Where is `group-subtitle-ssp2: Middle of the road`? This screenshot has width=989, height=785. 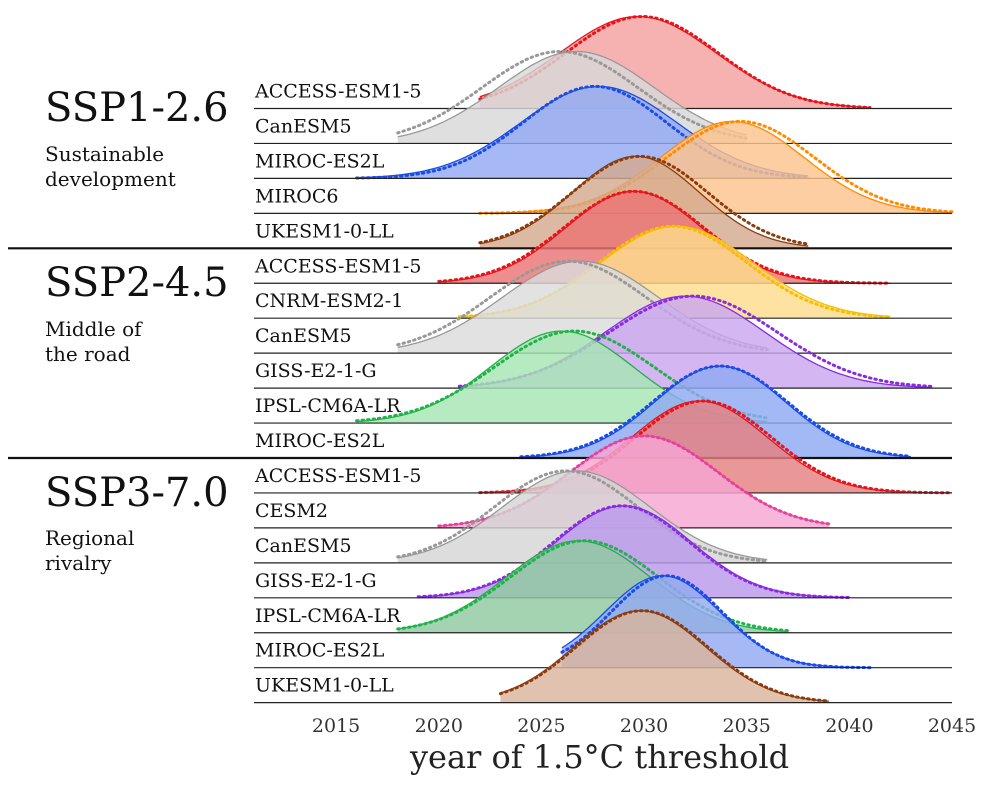
group-subtitle-ssp2: Middle of the road is located at coordinates (93, 341).